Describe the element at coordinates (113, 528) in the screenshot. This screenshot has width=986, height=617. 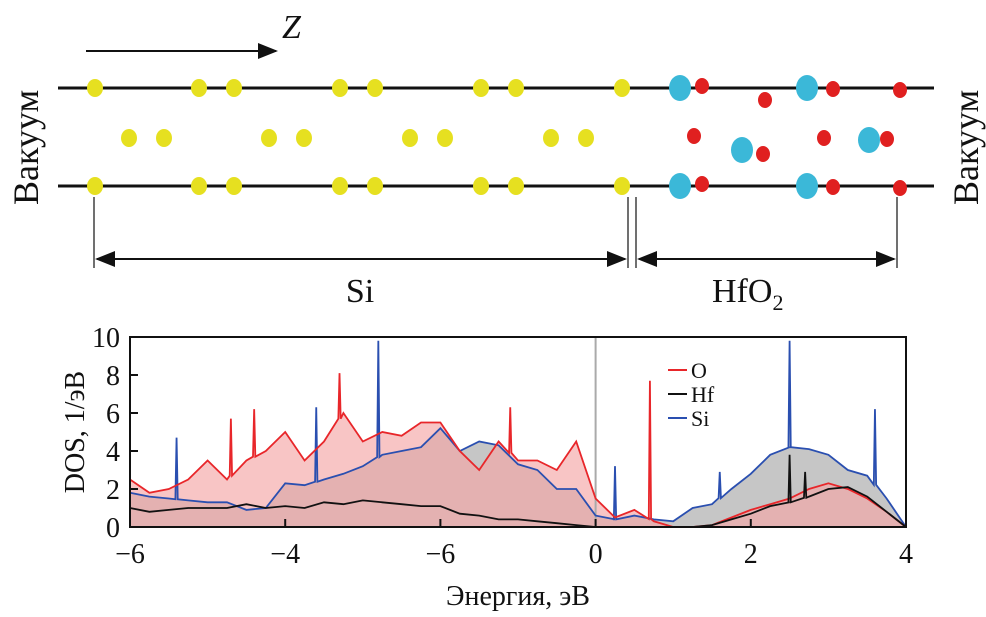
I see `y-tick-label: 0` at that location.